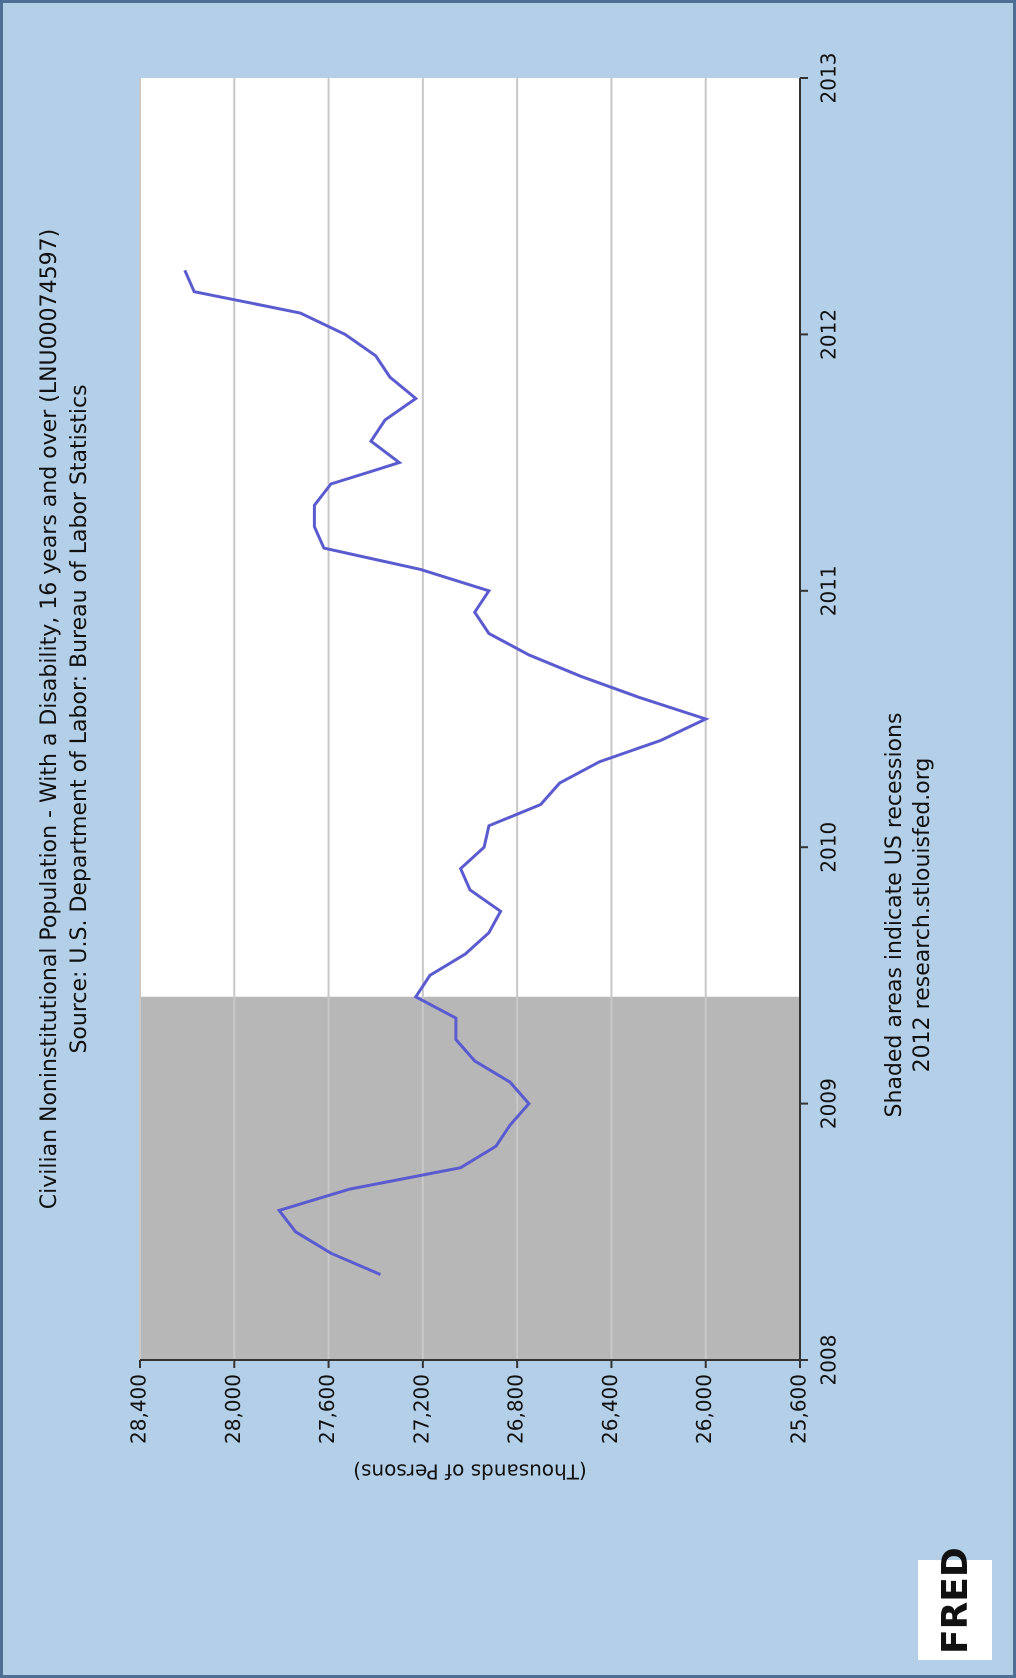  I want to click on x-tick-label: 2008, so click(829, 1360).